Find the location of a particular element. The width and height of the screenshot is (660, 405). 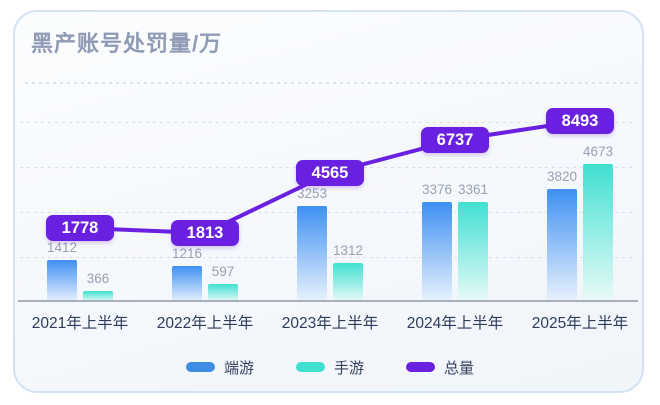

bar-value-label: 3376 is located at coordinates (437, 189).